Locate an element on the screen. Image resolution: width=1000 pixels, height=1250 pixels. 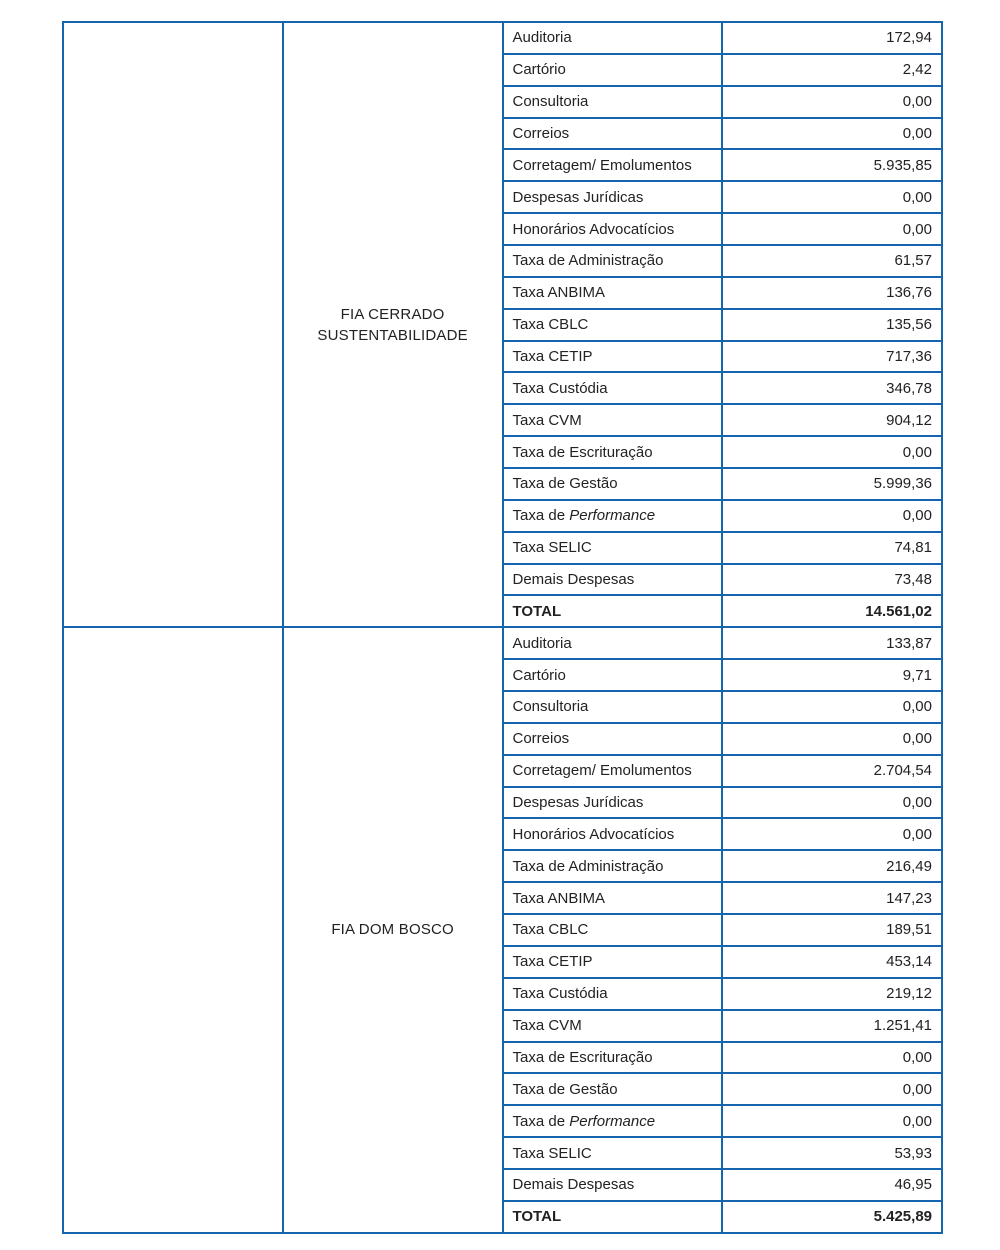
fund-name-cell: FIA CERRADO SUSTENTABILIDADE is located at coordinates (392, 324).